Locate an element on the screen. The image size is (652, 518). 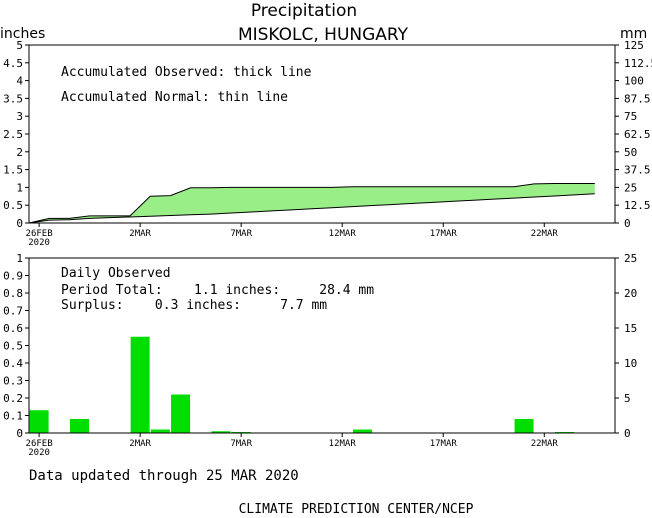
y-tick-label: 0.2 is located at coordinates (13, 398).